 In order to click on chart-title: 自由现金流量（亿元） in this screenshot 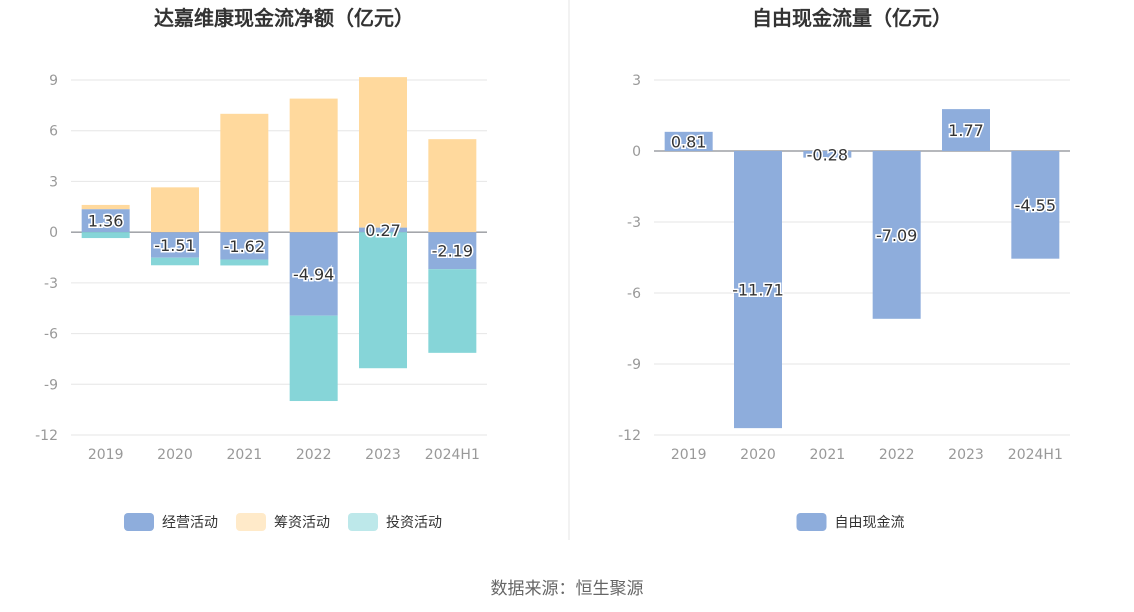, I will do `click(852, 18)`.